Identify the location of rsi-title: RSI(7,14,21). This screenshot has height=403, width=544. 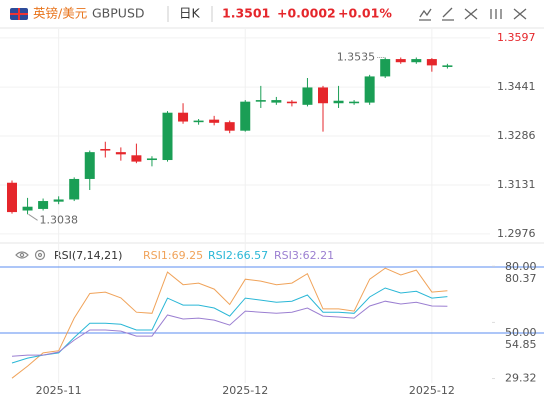
(88, 255).